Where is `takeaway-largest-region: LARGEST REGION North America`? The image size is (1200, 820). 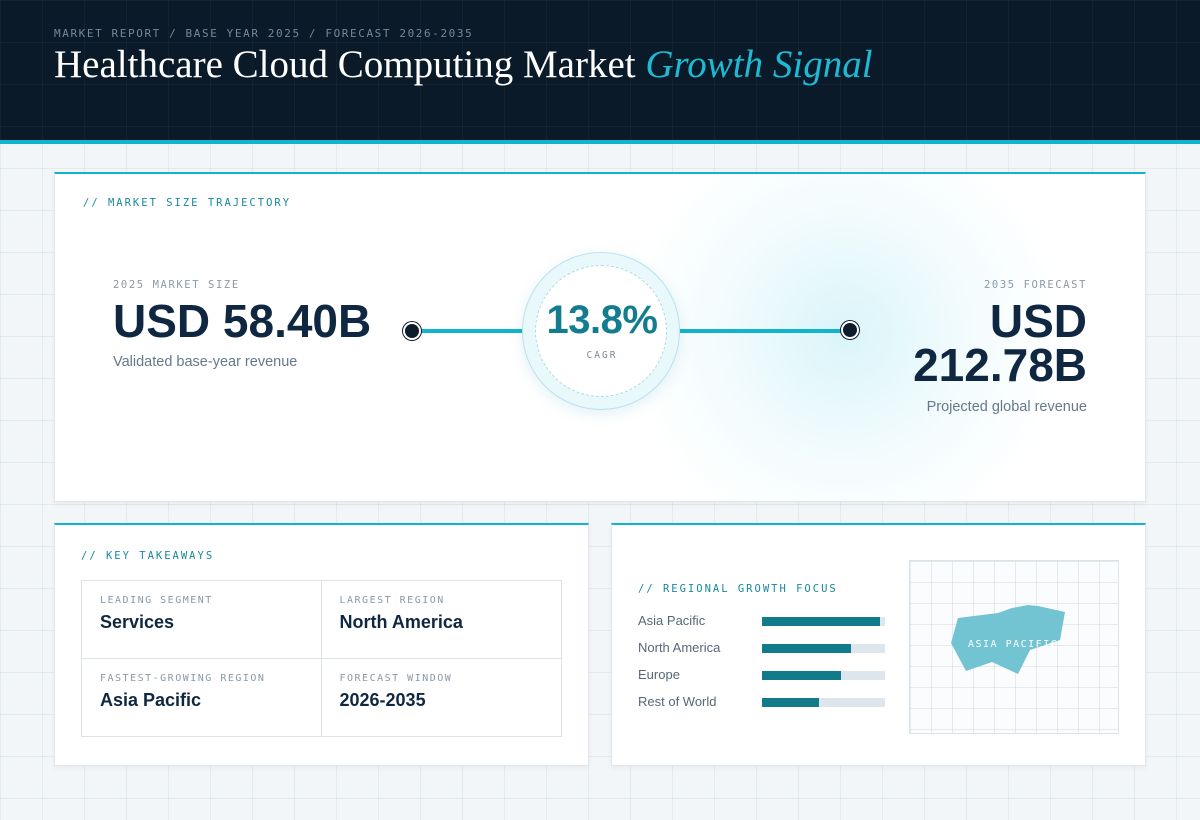
takeaway-largest-region: LARGEST REGION North America is located at coordinates (441, 620).